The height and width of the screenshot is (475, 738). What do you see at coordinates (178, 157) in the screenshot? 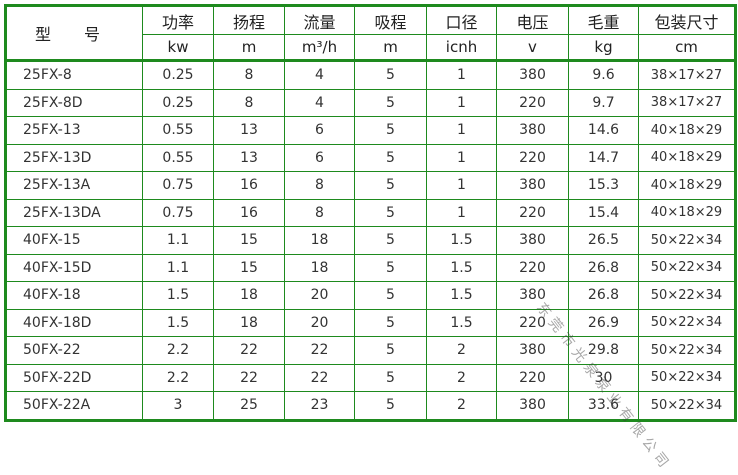
I see `table-cell: 0.55` at bounding box center [178, 157].